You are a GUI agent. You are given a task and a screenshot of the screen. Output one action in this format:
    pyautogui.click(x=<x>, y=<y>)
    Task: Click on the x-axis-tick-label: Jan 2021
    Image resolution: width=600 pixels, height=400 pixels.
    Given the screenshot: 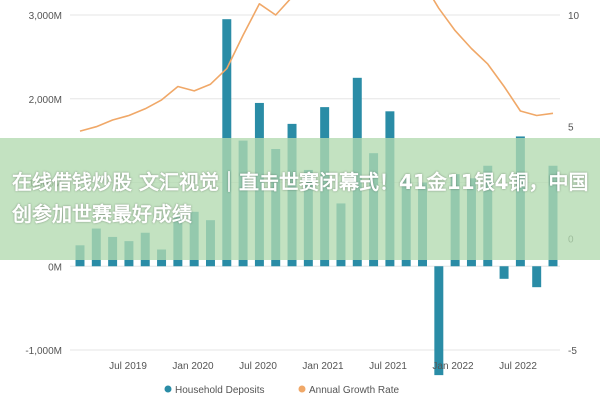 What is the action you would take?
    pyautogui.click(x=323, y=366)
    